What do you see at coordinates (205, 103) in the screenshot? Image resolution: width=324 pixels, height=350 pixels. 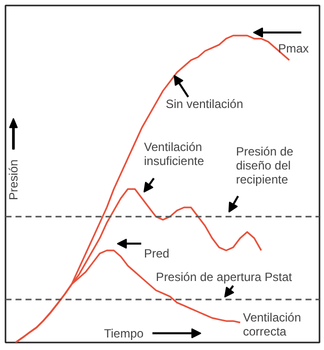 I see `series-label: Sin ventilación` at bounding box center [205, 103].